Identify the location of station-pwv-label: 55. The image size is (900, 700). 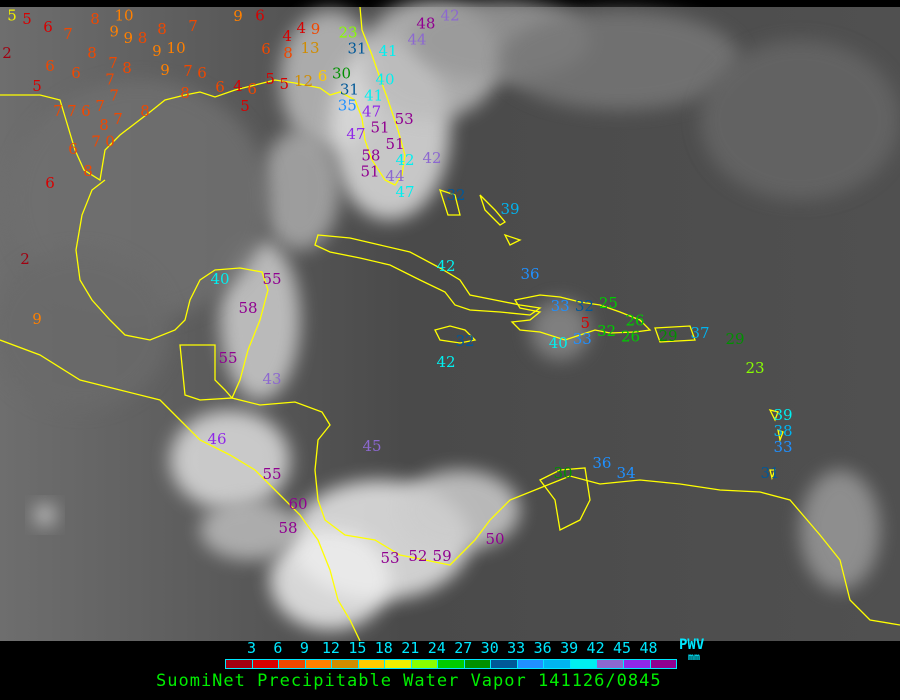
(271, 474).